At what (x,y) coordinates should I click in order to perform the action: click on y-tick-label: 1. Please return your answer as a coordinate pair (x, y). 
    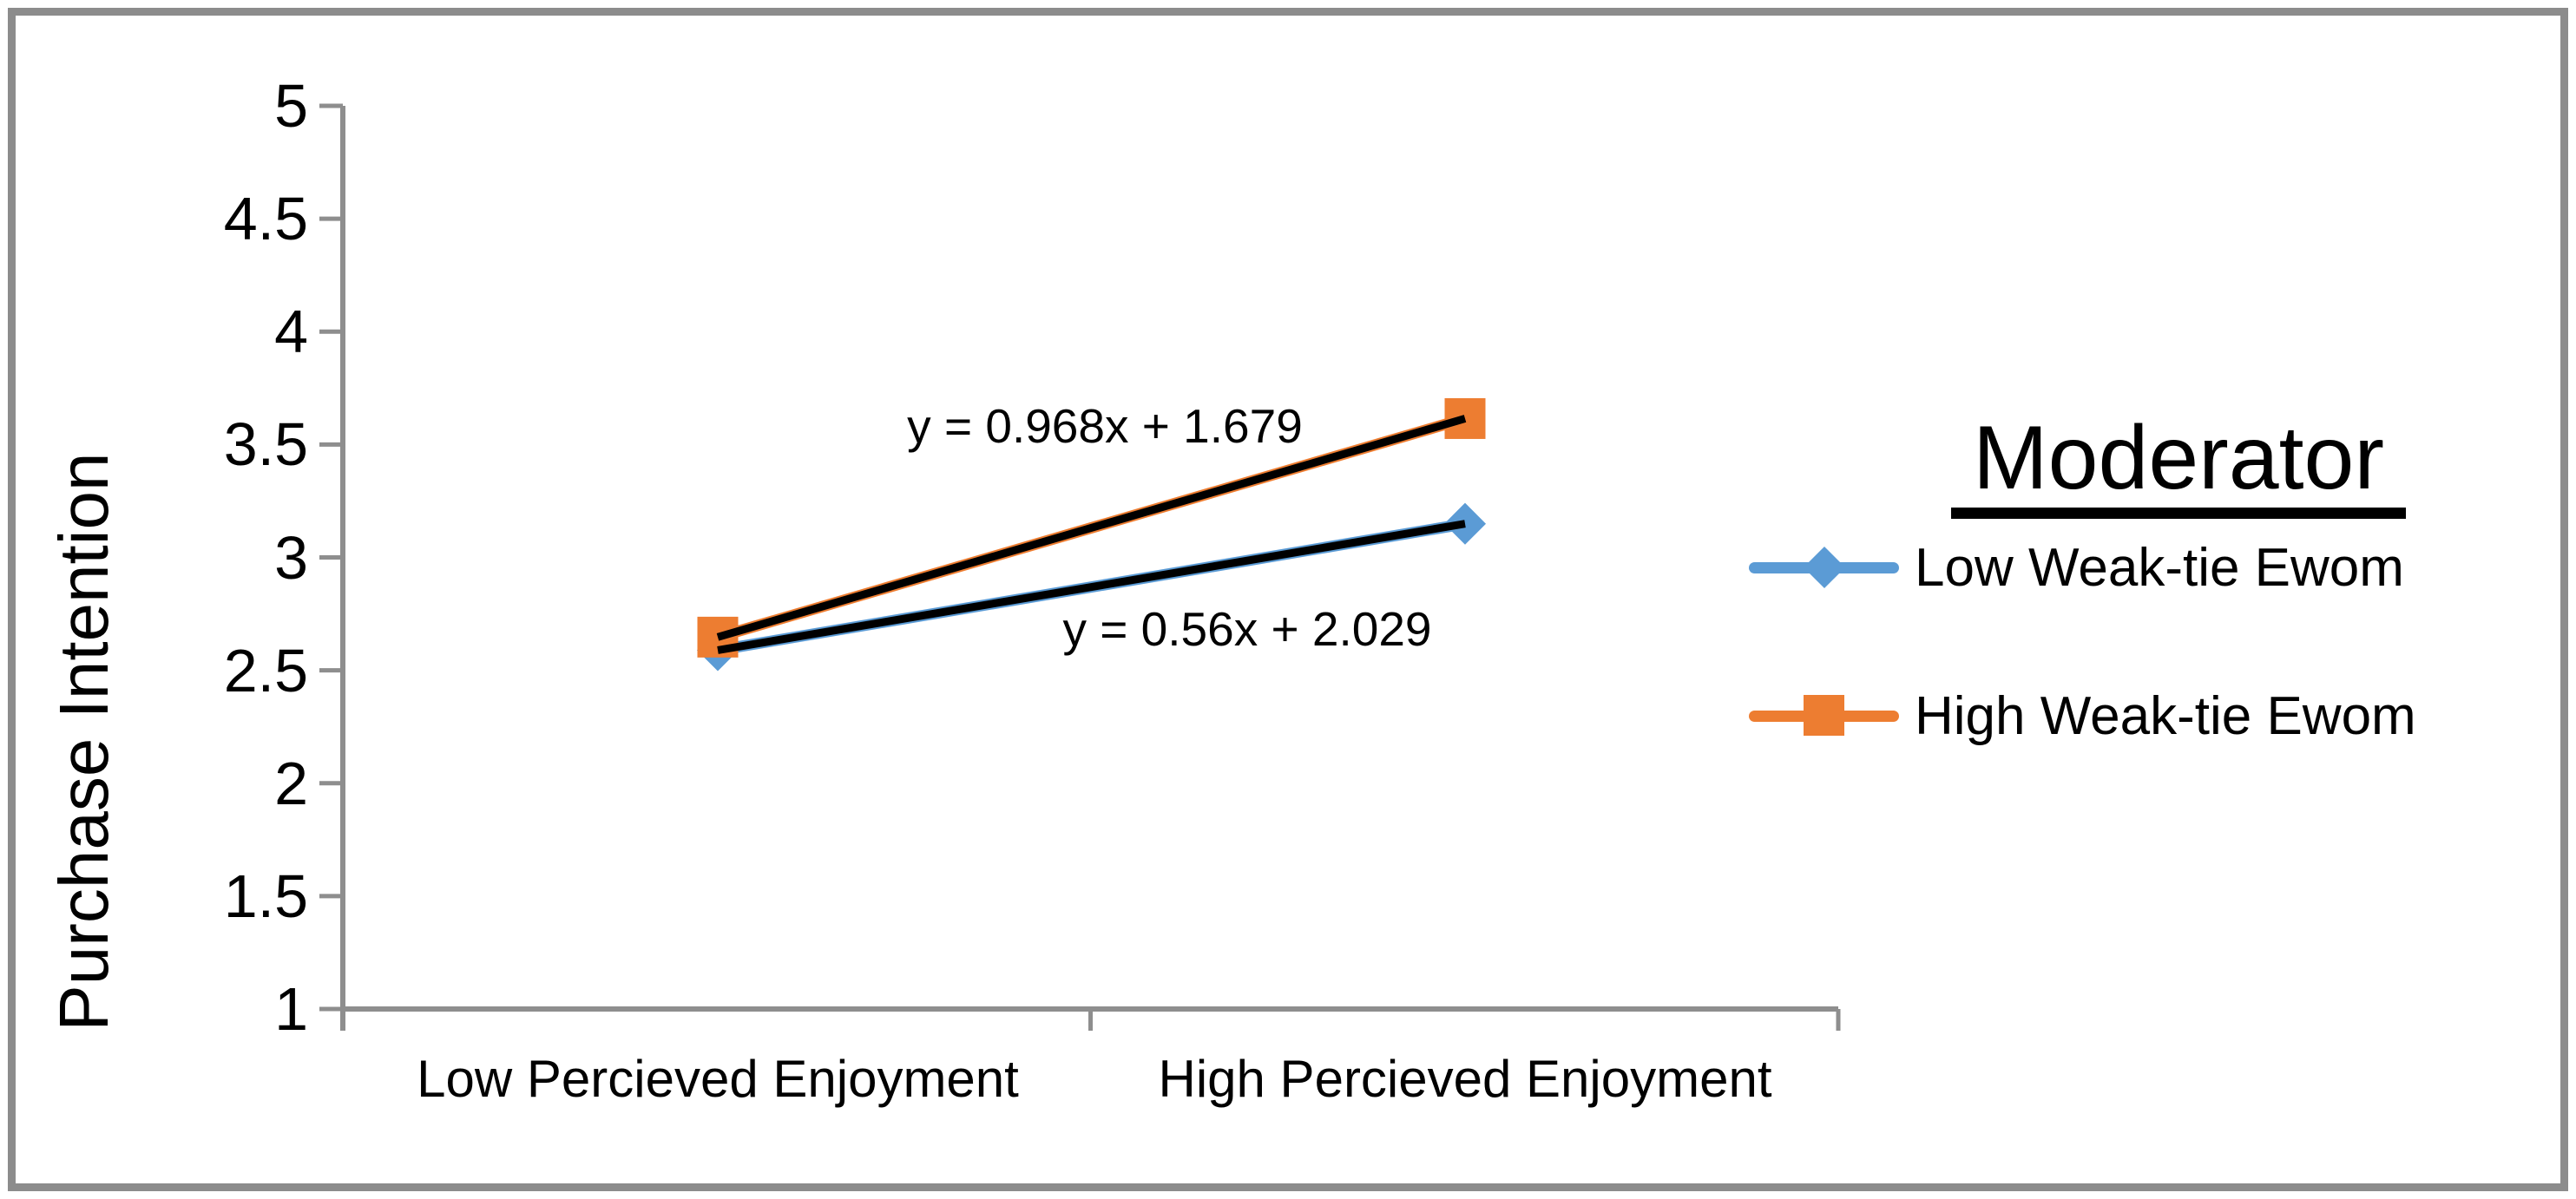
    Looking at the image, I should click on (291, 1009).